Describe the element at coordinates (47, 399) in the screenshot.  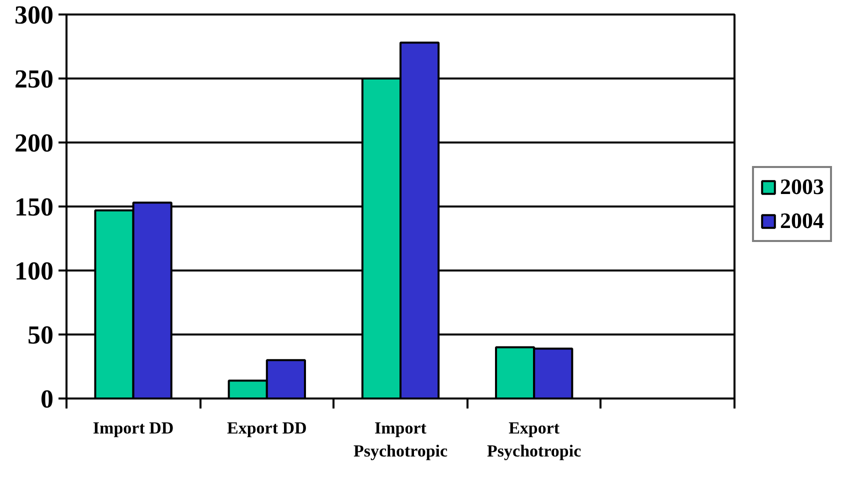
I see `y-tick-label: 0` at that location.